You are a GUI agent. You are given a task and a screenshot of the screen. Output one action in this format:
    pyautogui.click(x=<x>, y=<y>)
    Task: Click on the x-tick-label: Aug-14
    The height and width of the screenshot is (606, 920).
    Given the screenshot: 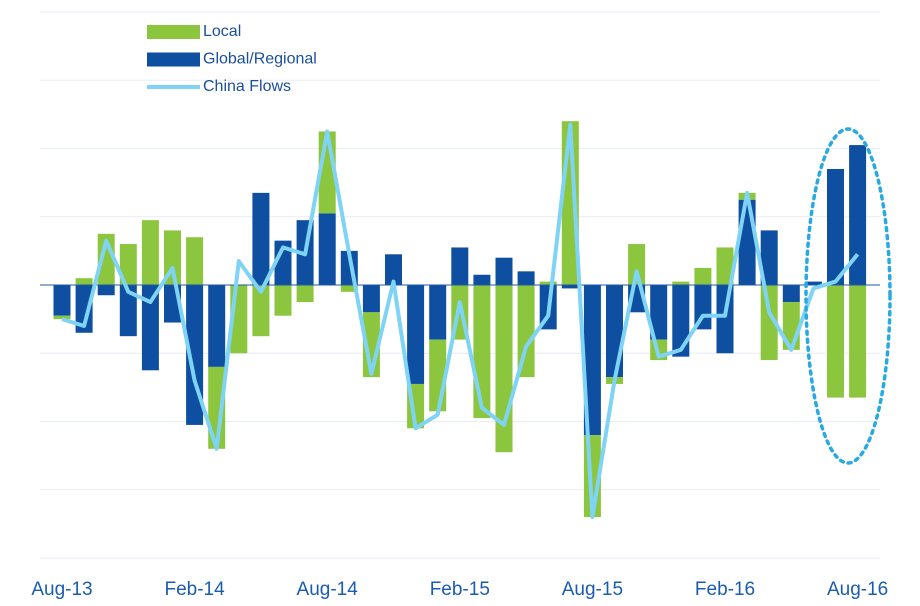 What is the action you would take?
    pyautogui.click(x=328, y=589)
    